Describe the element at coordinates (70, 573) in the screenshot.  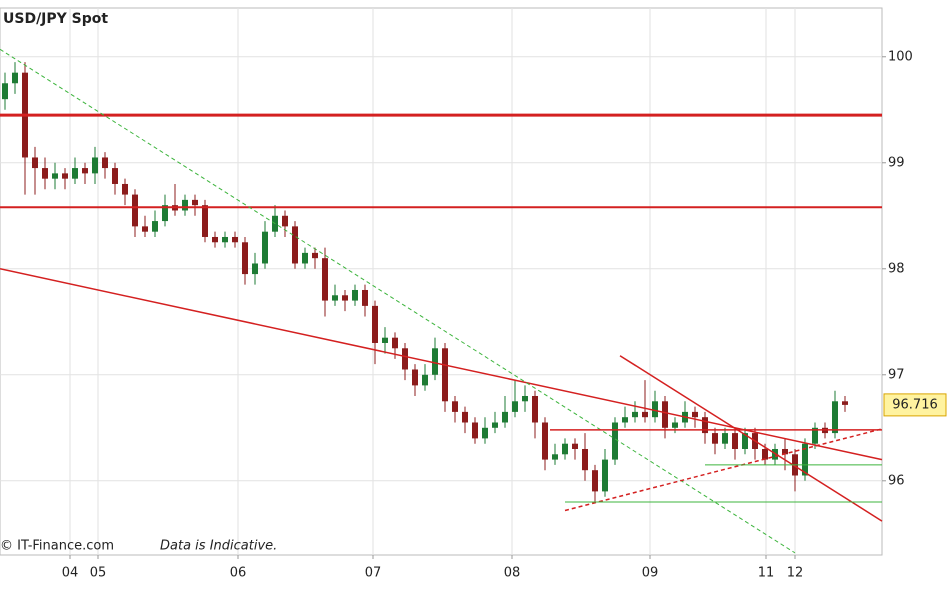
I see `x-tick-label: 04` at that location.